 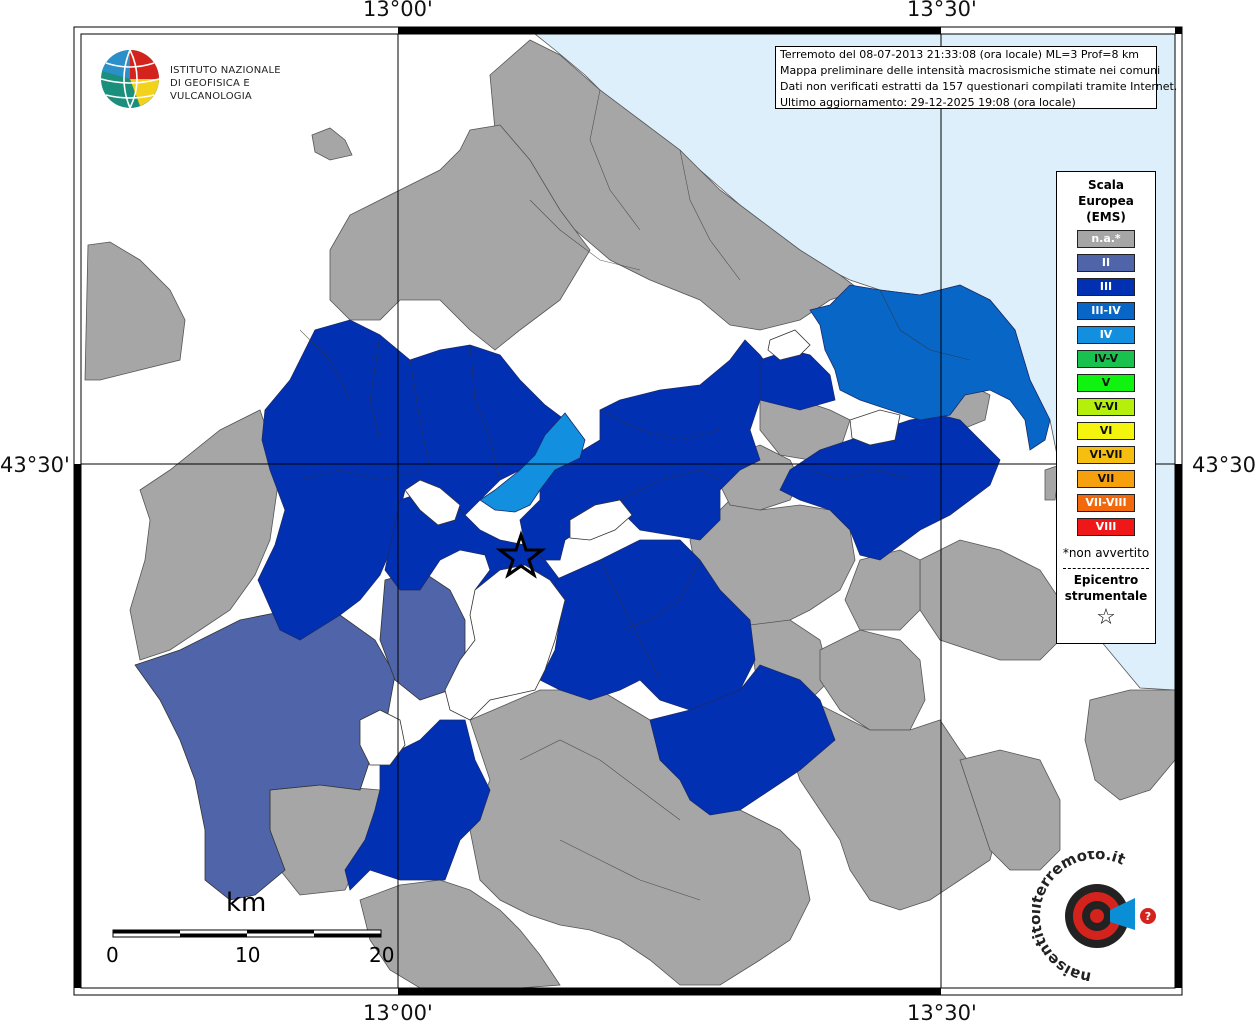 What do you see at coordinates (1106, 553) in the screenshot?
I see `legend-note: *non avvertito` at bounding box center [1106, 553].